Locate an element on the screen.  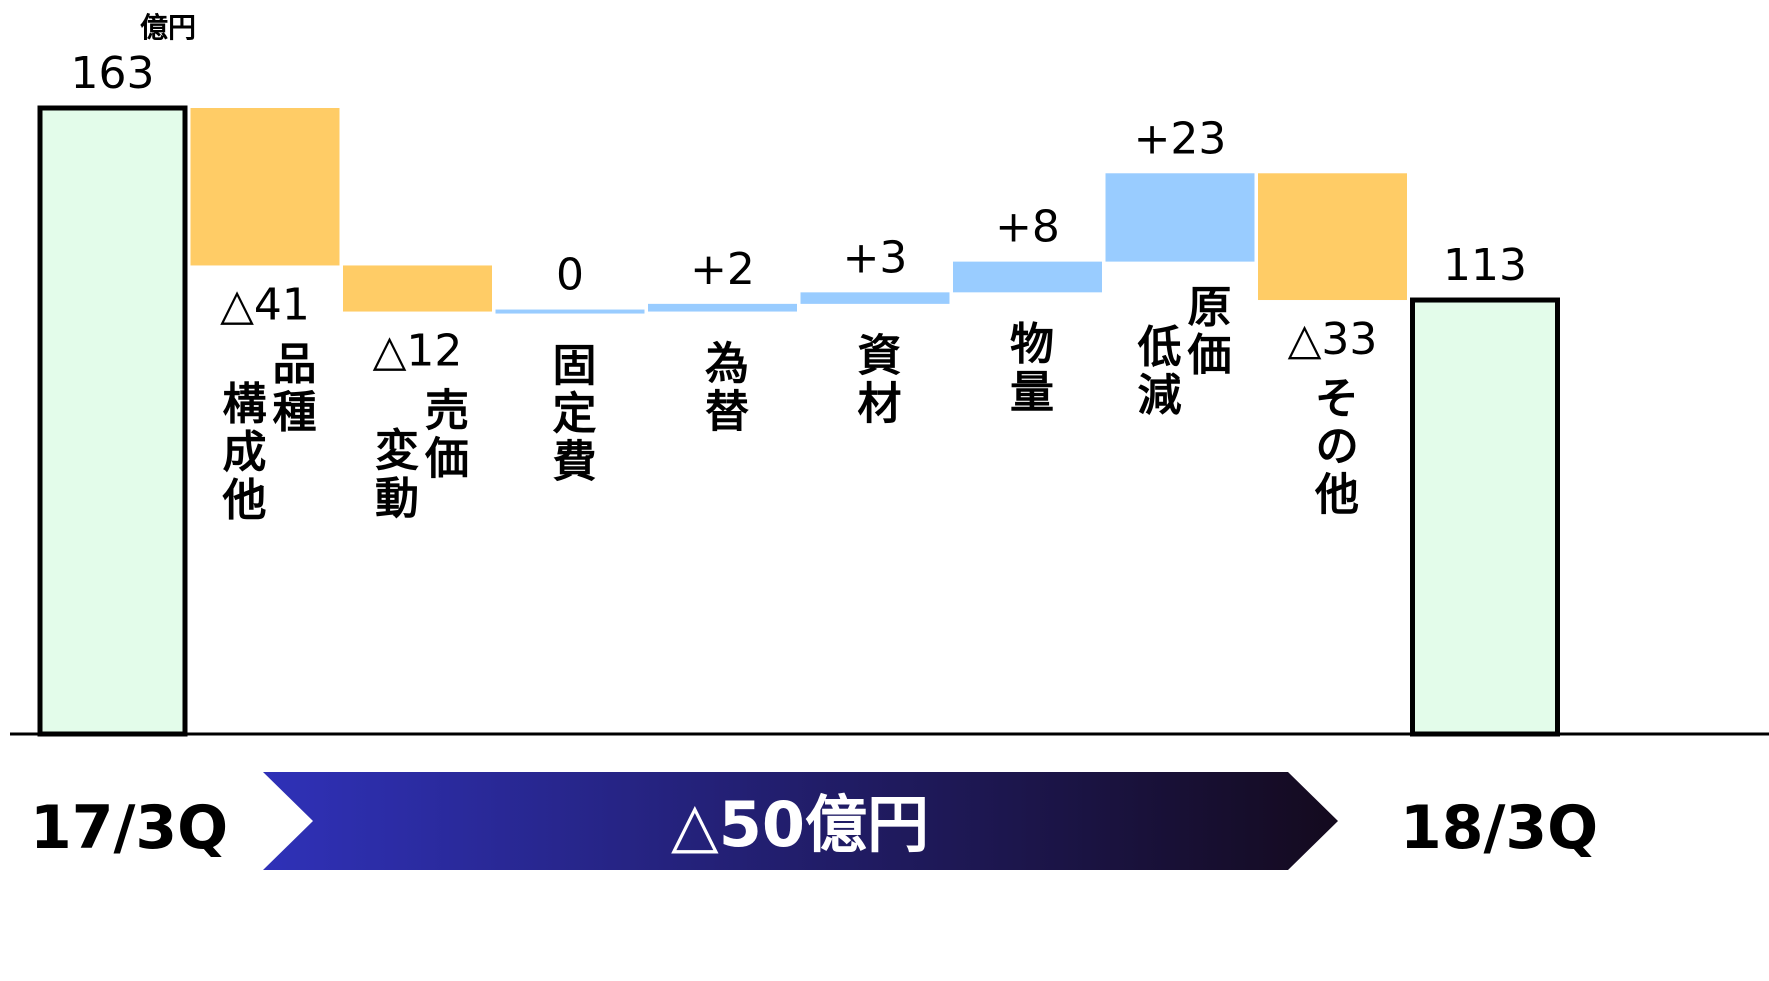
category-label-hinshu-kosei-1: 品種 is located at coordinates (291, 388).